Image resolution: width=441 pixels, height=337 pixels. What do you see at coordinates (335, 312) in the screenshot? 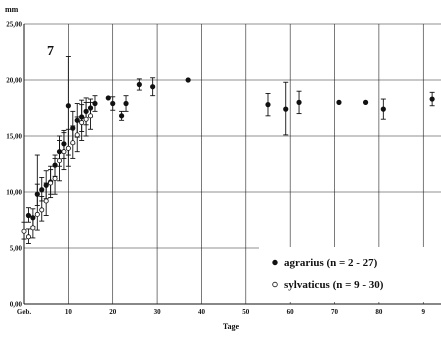
I see `x-tick-label: 70` at bounding box center [335, 312].